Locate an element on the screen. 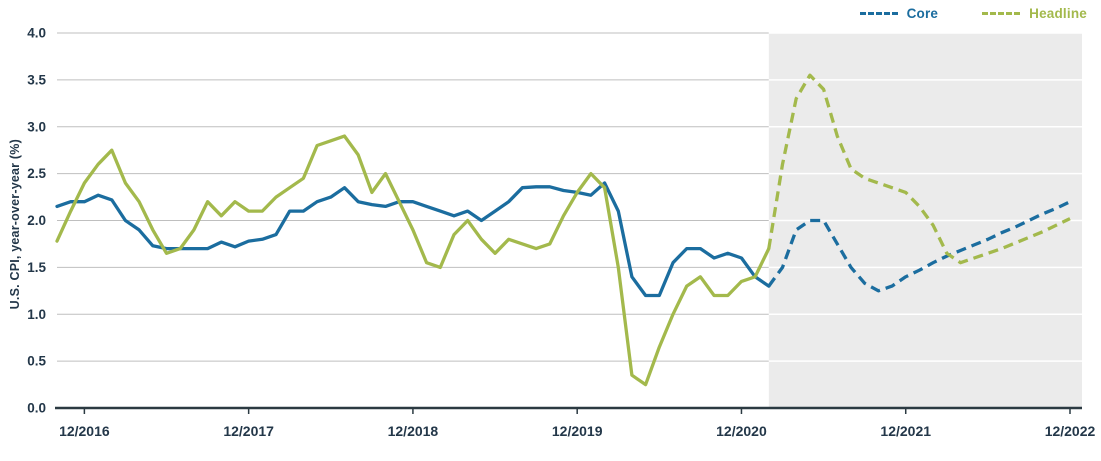 Image resolution: width=1101 pixels, height=461 pixels. legend-item-headline: Headline is located at coordinates (1034, 13).